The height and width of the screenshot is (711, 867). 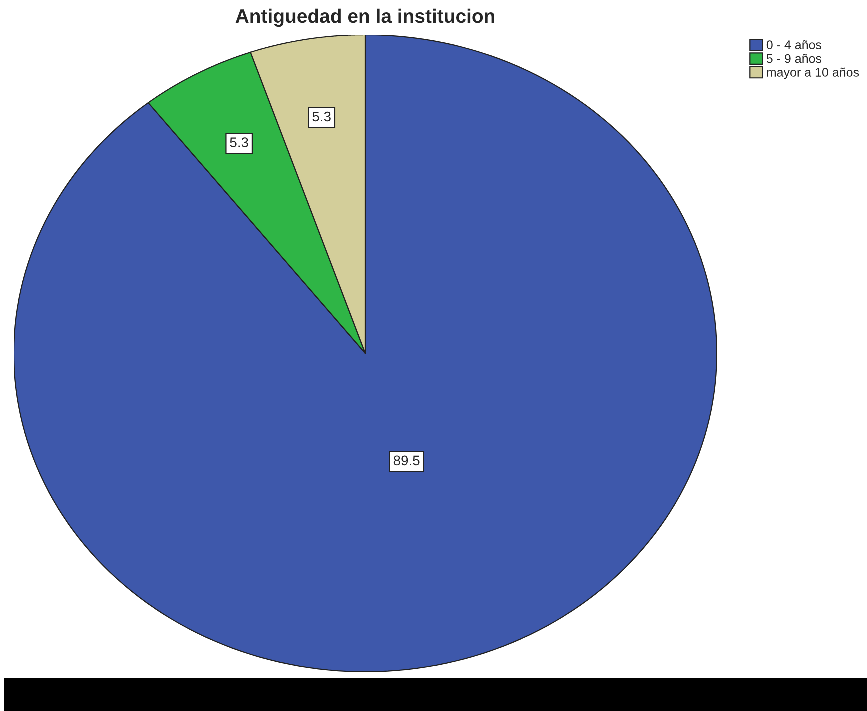 I want to click on legend-label: 0 - 4 años, so click(x=794, y=45).